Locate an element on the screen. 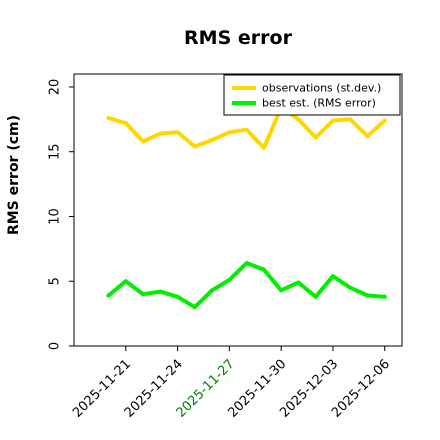 This screenshot has height=440, width=440. y-axis-label: RMS error (cm) is located at coordinates (14, 175).